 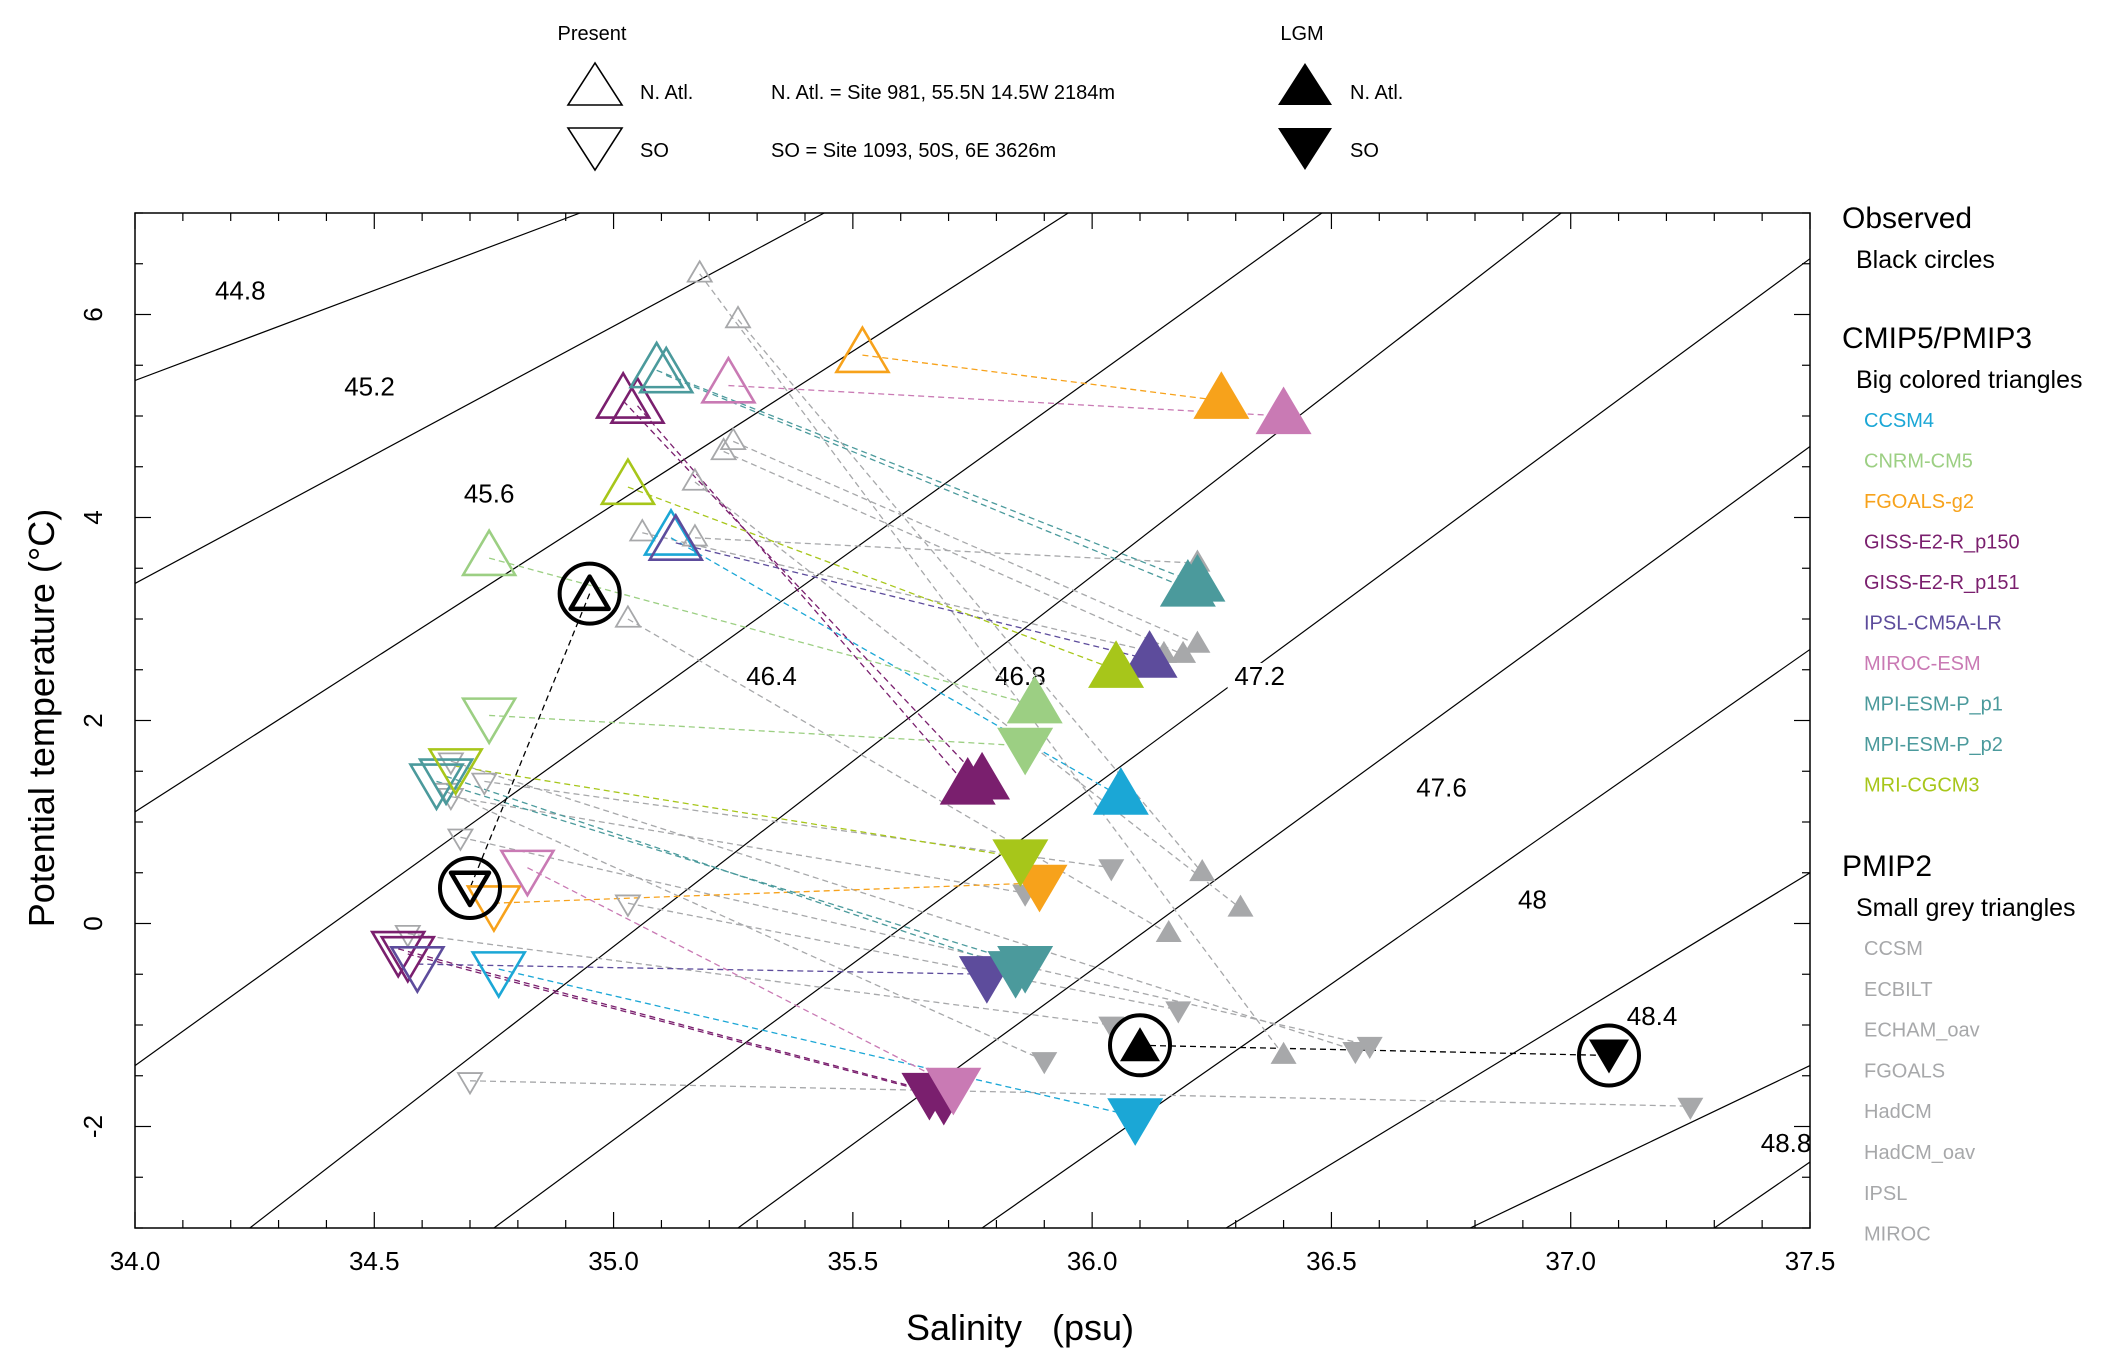 I want to click on isopycnal-label: 45.6, so click(x=489, y=493).